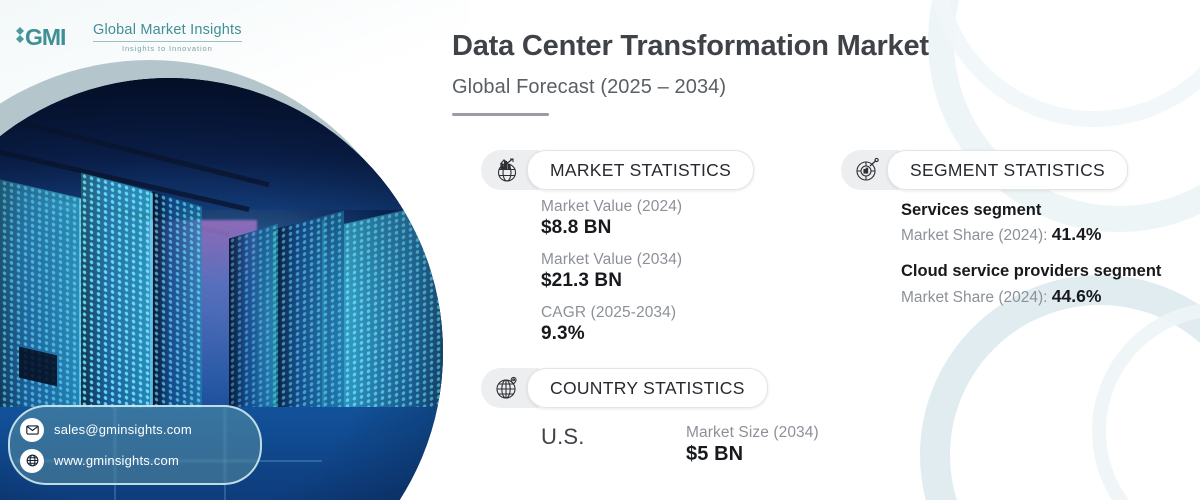 The height and width of the screenshot is (500, 1200). I want to click on stat-row: Market Value (2034) $21.3 BN, so click(611, 271).